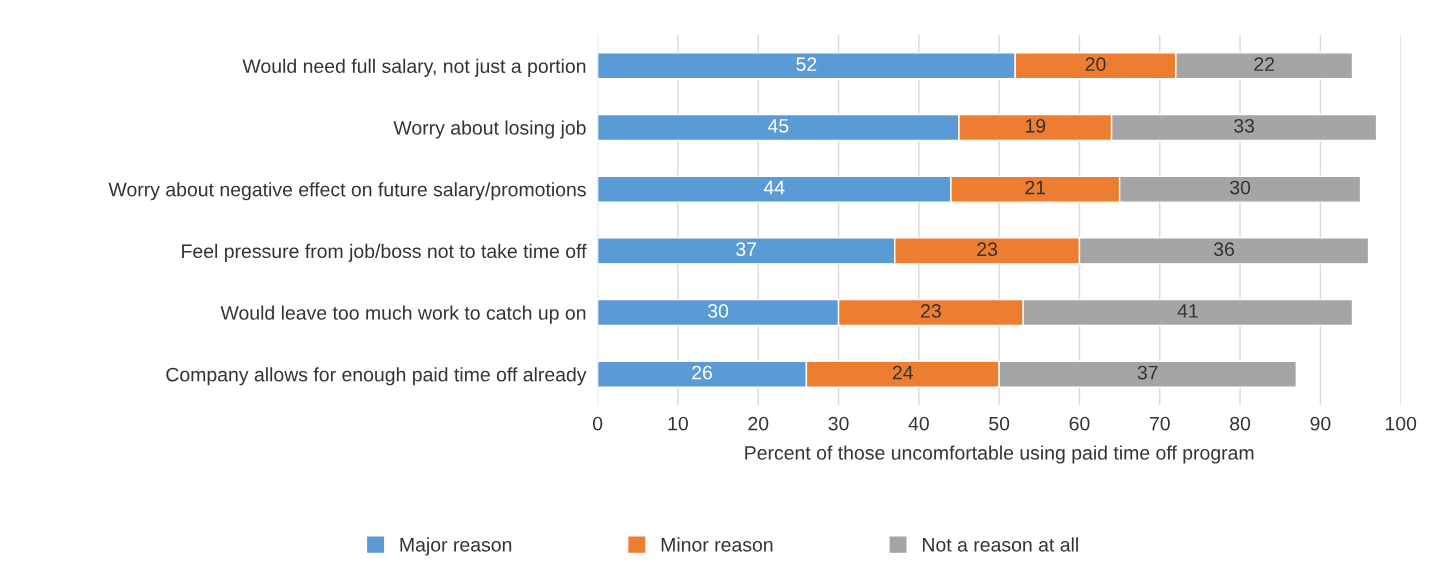 Image resolution: width=1447 pixels, height=573 pixels. What do you see at coordinates (758, 423) in the screenshot?
I see `x-tick-label: 20` at bounding box center [758, 423].